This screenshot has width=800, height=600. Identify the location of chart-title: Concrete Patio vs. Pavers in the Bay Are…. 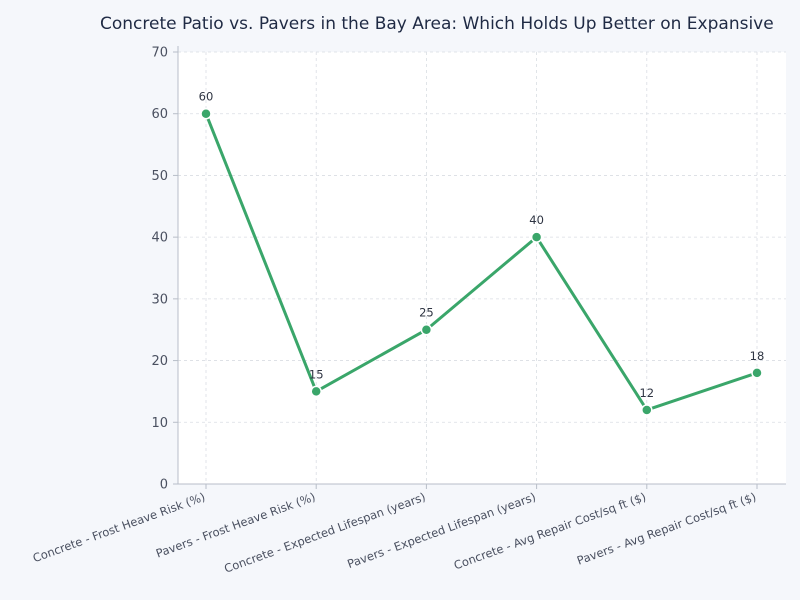
(437, 24).